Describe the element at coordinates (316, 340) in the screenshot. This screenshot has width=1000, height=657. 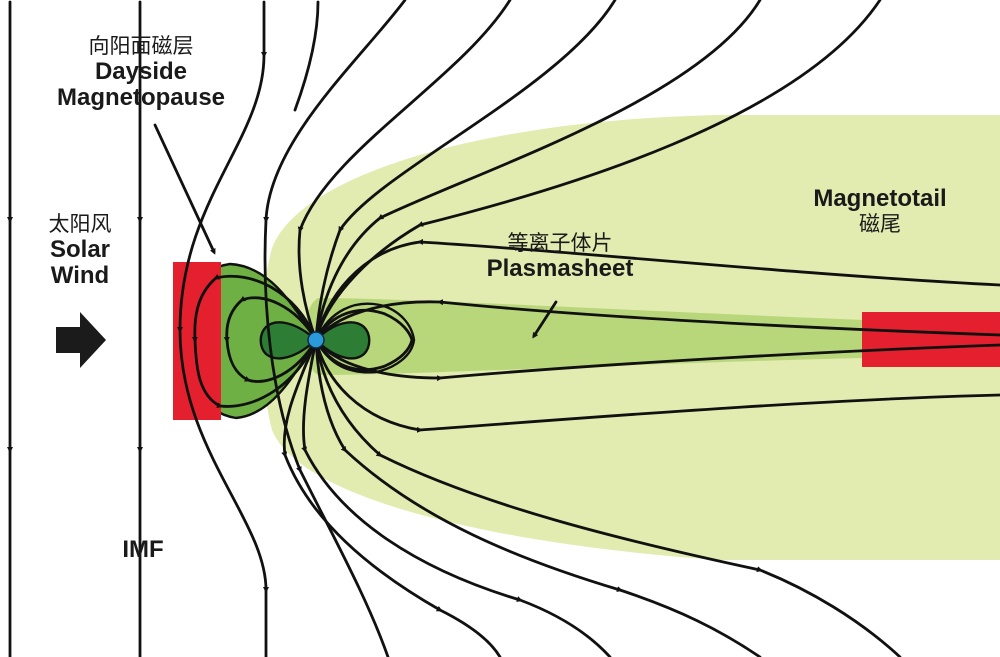
I see `earth-icon` at that location.